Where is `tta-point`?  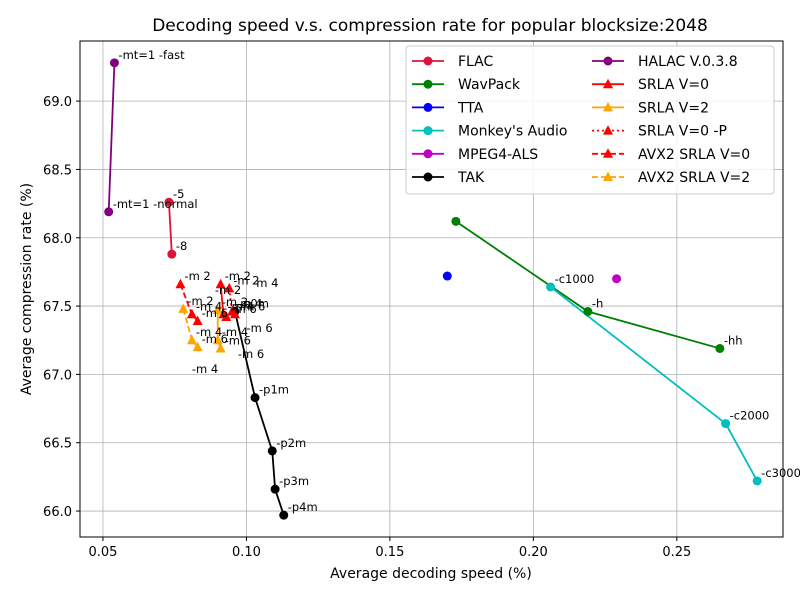 tta-point is located at coordinates (447, 276).